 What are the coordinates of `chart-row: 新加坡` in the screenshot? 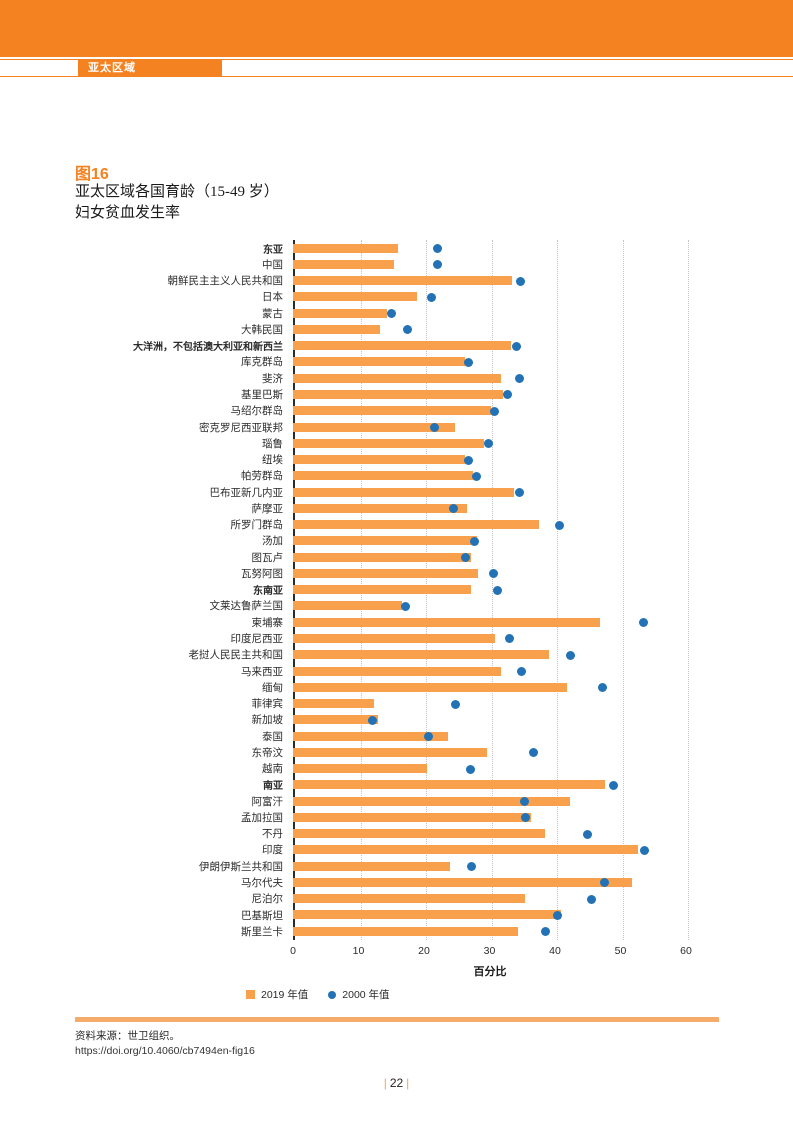 It's located at (398, 720).